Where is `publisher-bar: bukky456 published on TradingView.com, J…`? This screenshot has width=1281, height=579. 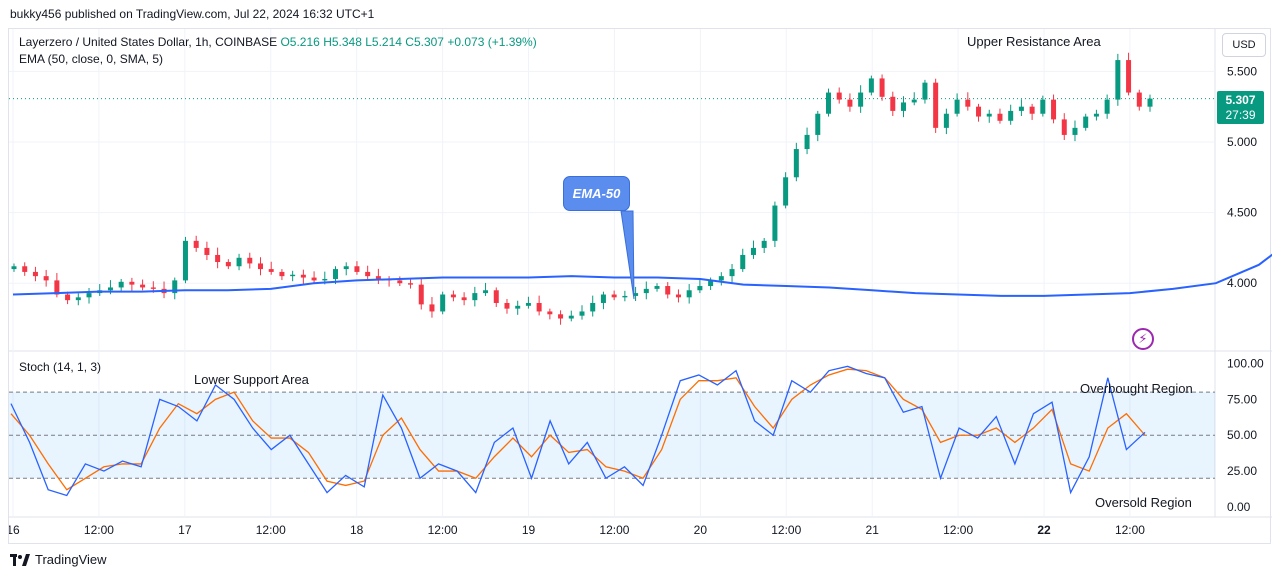 publisher-bar: bukky456 published on TradingView.com, J… is located at coordinates (640, 14).